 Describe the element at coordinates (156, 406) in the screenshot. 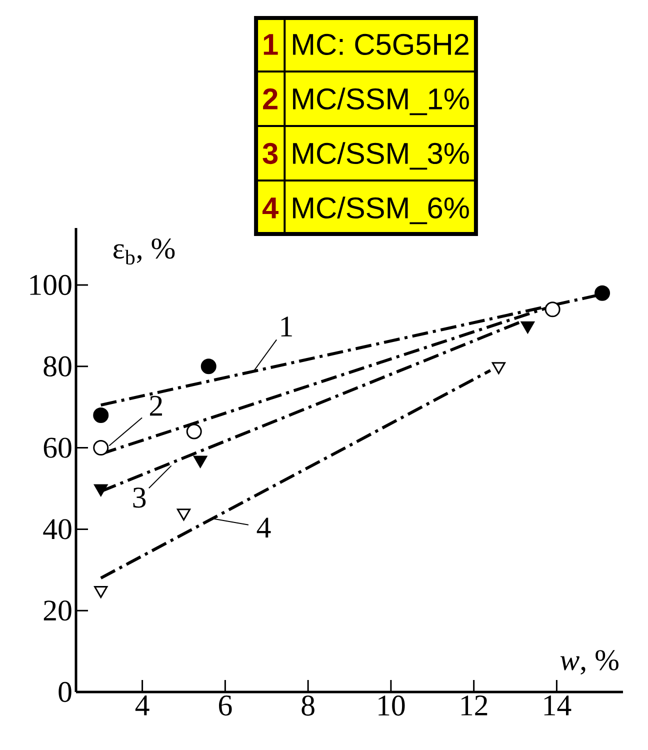

I see `annotation: 2` at that location.